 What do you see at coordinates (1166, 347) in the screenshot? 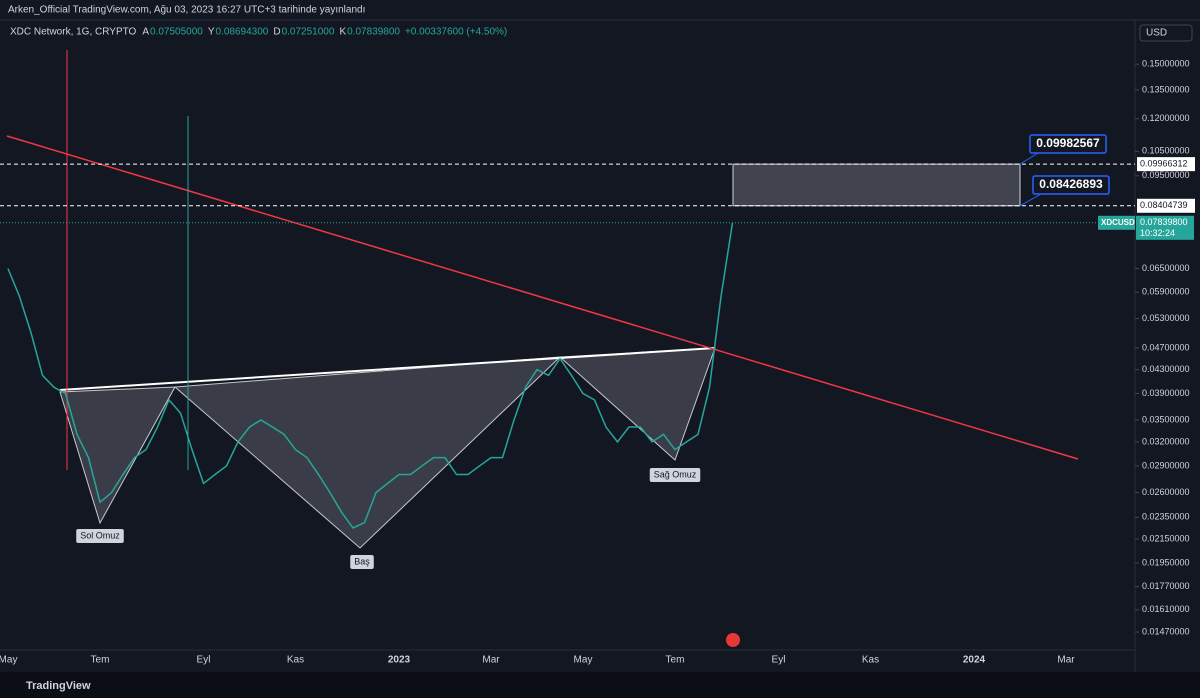
I see `y-tick-label: 0.04700000` at bounding box center [1166, 347].